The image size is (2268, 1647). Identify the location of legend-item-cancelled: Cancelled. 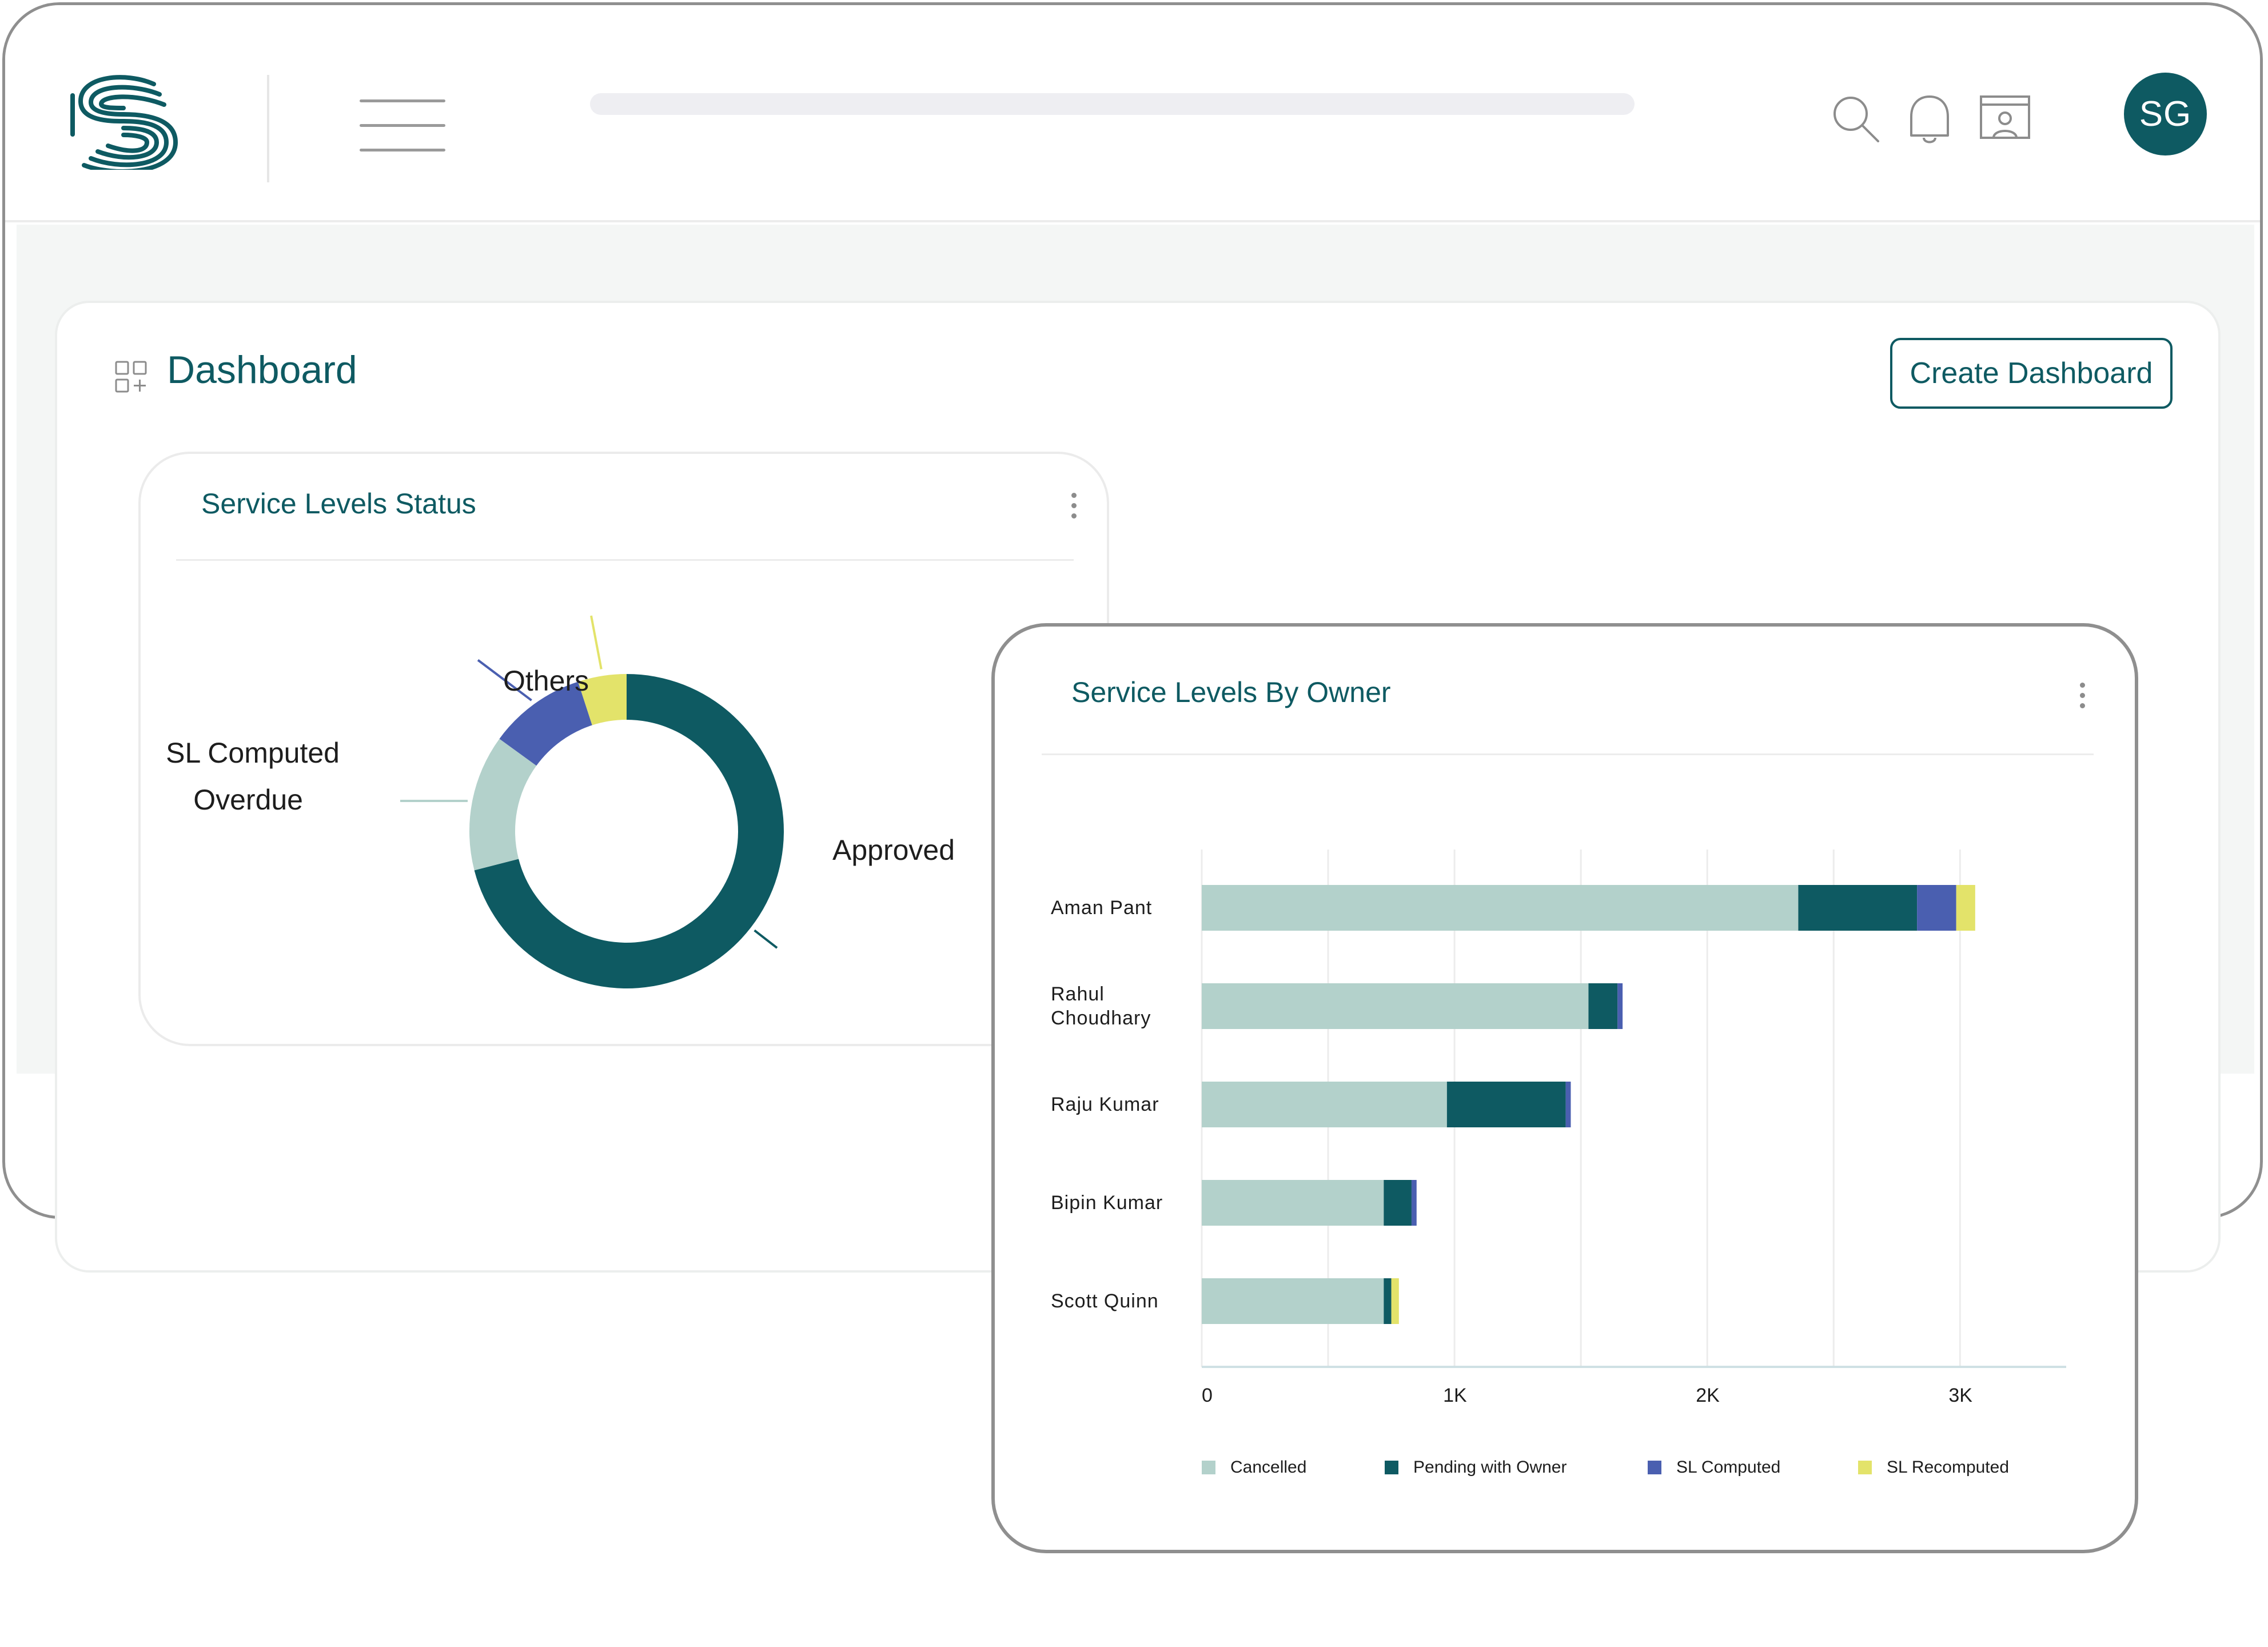
(1254, 1467).